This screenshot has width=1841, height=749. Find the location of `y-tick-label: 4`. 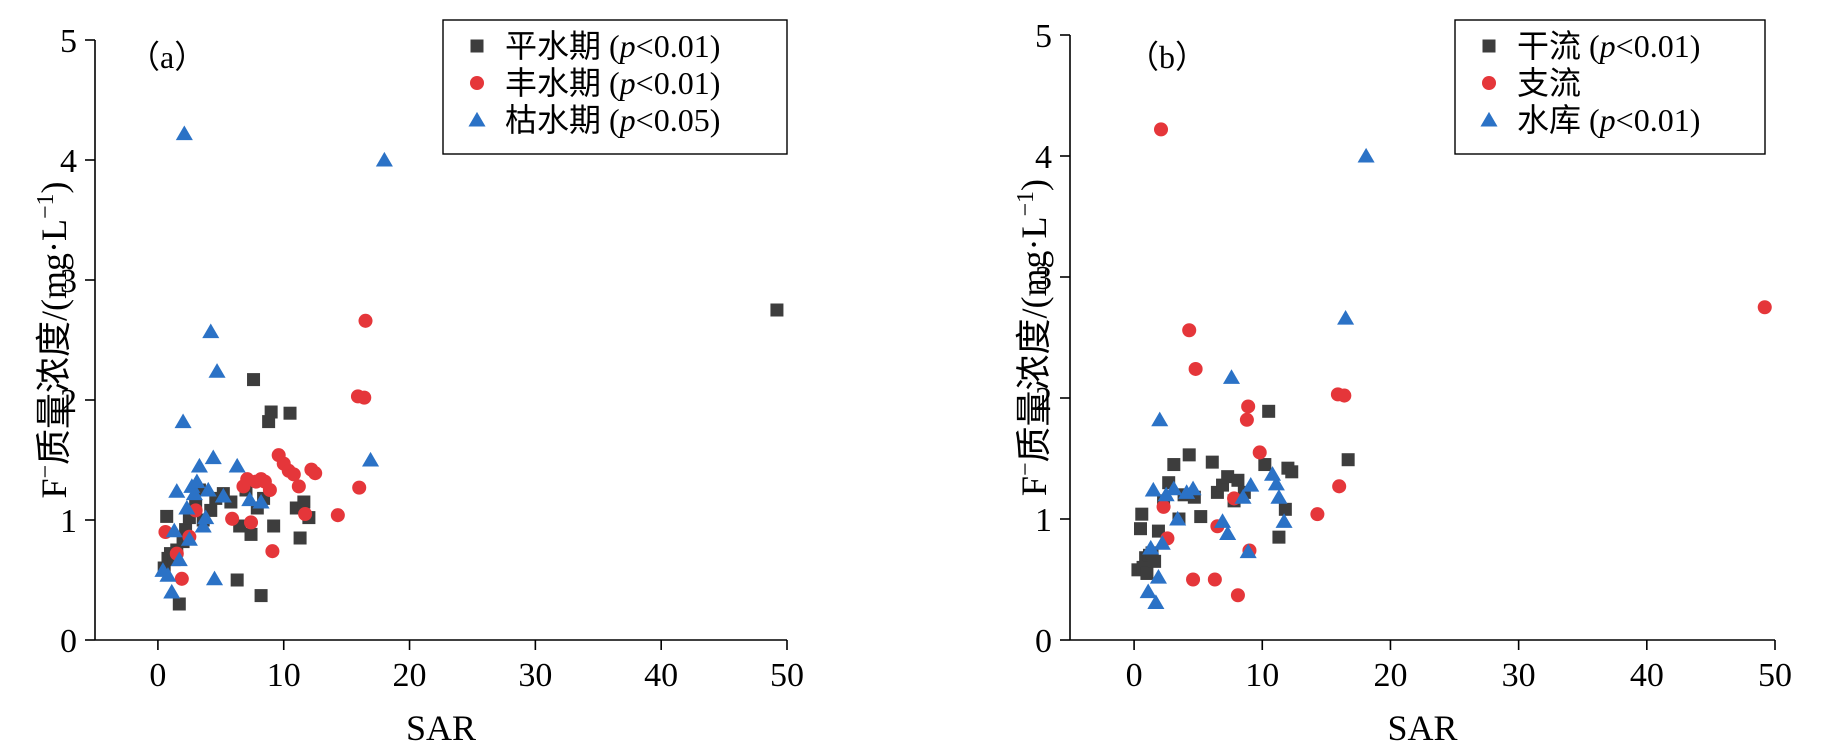

y-tick-label: 4 is located at coordinates (1043, 157).